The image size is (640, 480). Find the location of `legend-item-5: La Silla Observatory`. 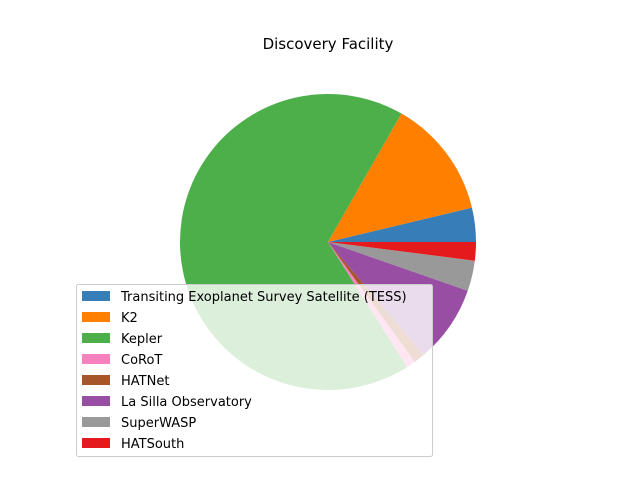

legend-item-5: La Silla Observatory is located at coordinates (167, 402).